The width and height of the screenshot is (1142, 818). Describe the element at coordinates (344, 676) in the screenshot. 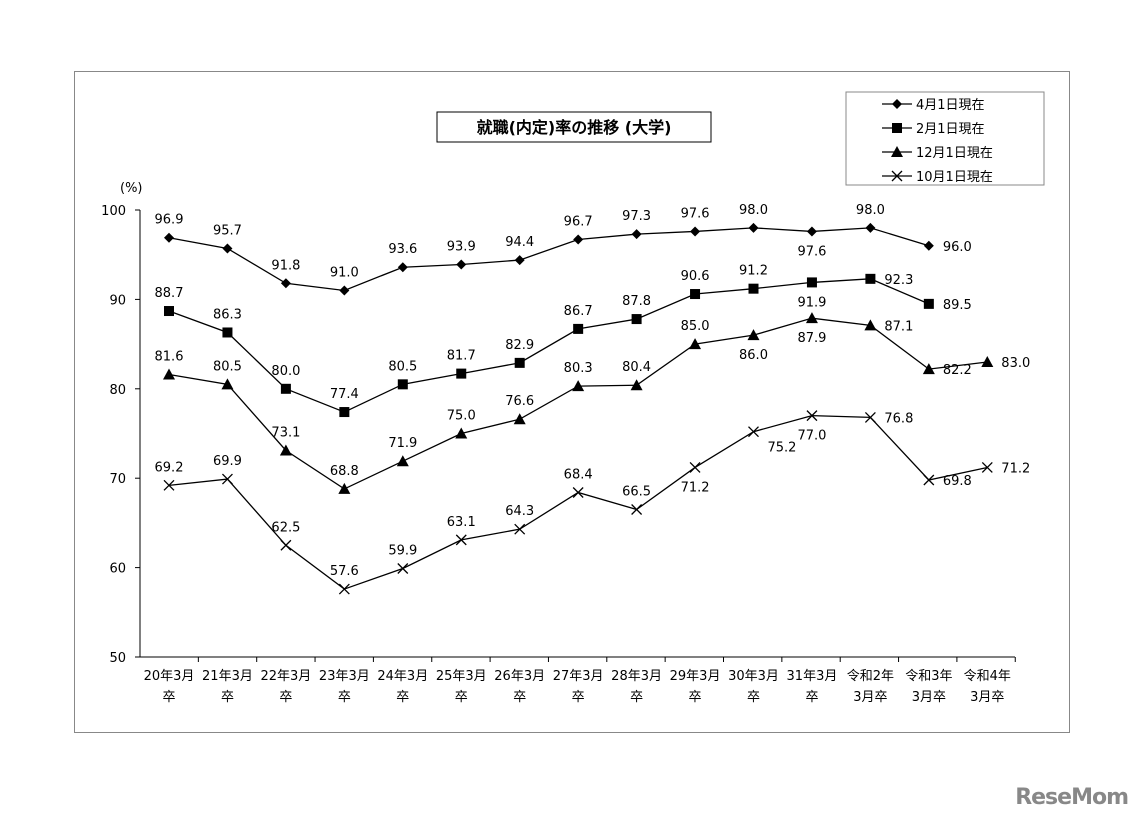

I see `x-tick-label: 23年3月` at that location.